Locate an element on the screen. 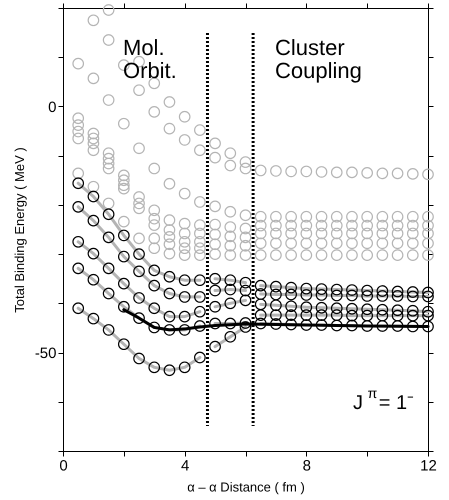 The width and height of the screenshot is (449, 500). x-tick-label: 4 is located at coordinates (185, 466).